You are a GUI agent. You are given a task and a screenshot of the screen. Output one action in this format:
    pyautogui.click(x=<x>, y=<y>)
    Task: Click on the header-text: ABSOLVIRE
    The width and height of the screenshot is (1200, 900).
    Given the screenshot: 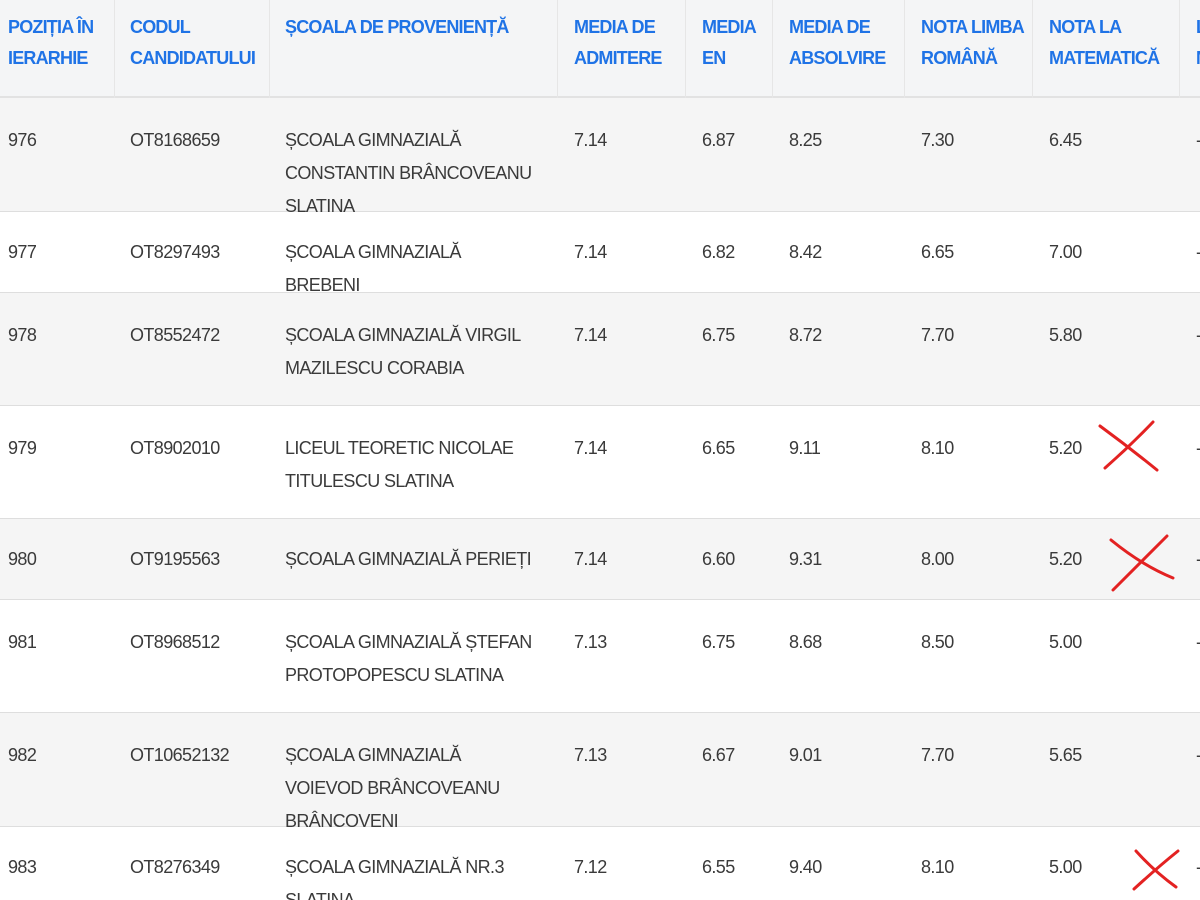 What is the action you would take?
    pyautogui.click(x=837, y=58)
    